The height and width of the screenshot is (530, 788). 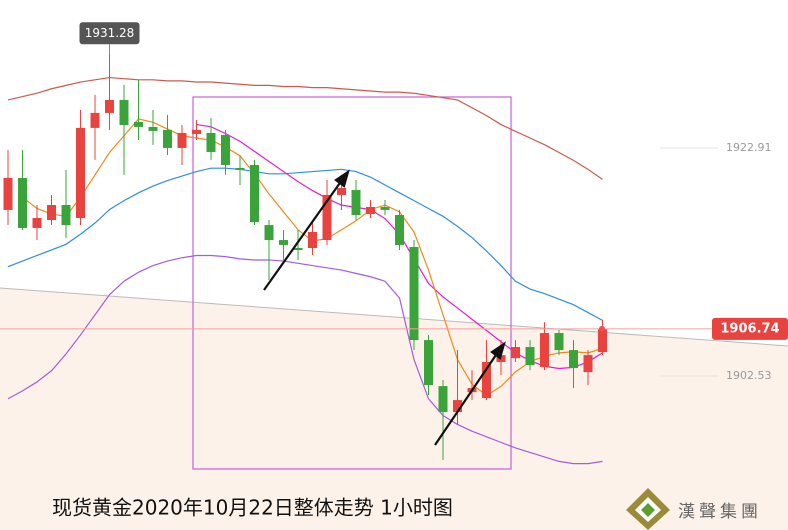 I want to click on y-tick-label: 1922.91, so click(x=749, y=147).